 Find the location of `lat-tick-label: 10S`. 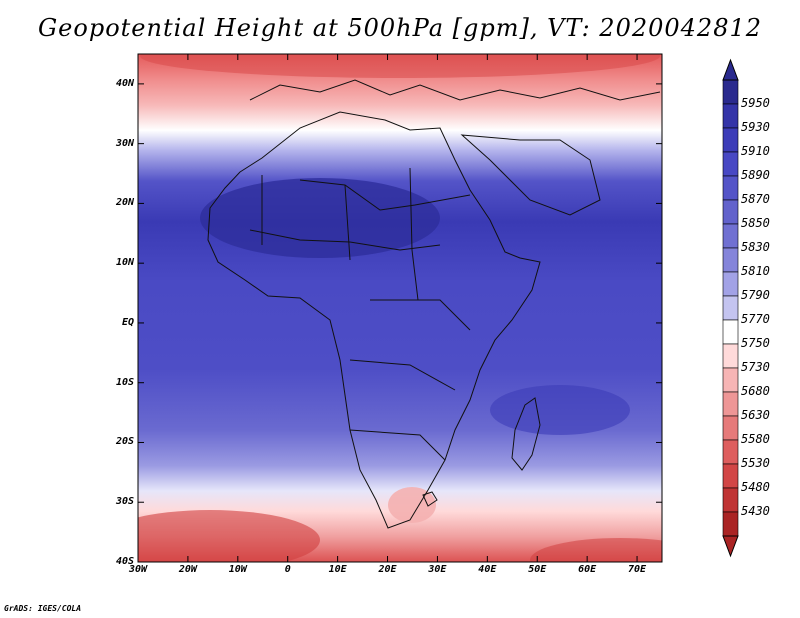

lat-tick-label: 10S is located at coordinates (124, 382).